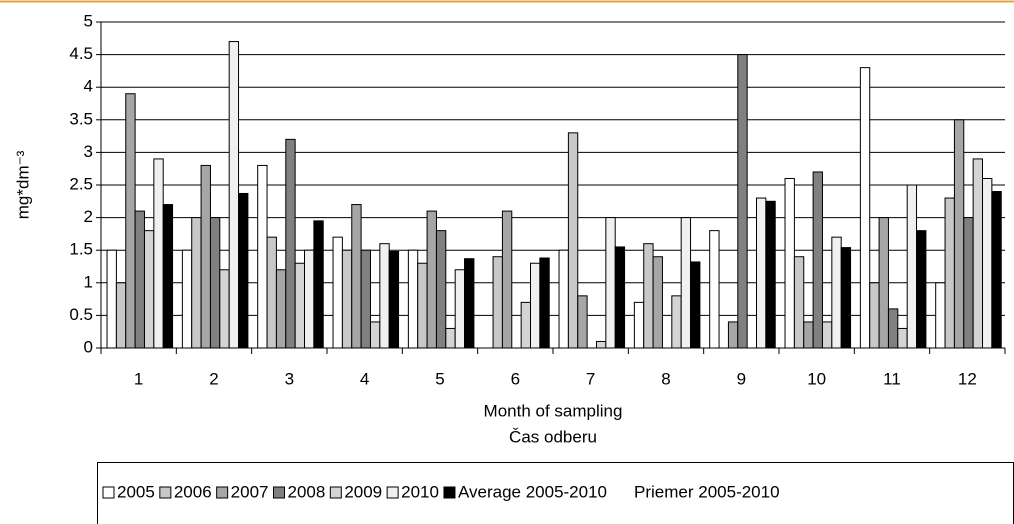  Describe the element at coordinates (136, 491) in the screenshot. I see `legend-label: 2005` at that location.